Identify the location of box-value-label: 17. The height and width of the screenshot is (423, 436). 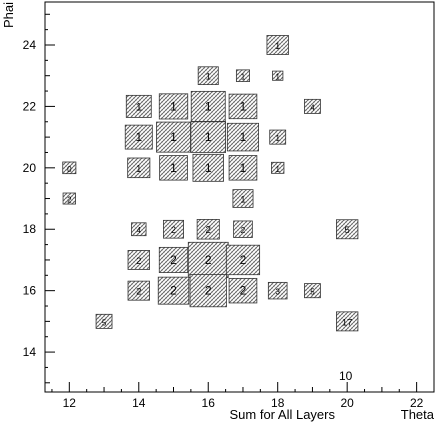
(347, 322).